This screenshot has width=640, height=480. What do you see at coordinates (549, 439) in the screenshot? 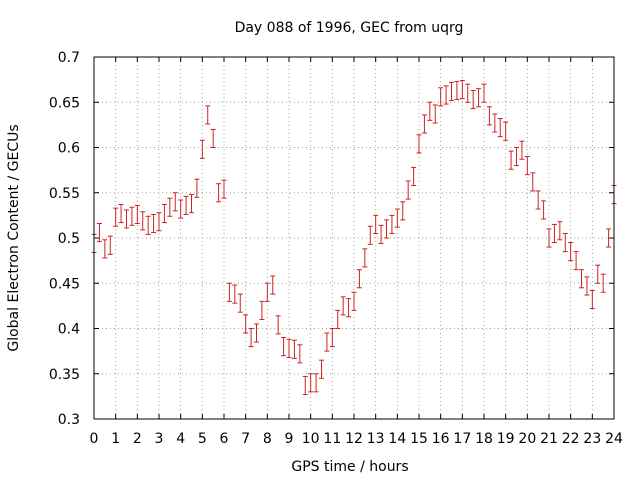
I see `x-tick-label: 21` at bounding box center [549, 439].